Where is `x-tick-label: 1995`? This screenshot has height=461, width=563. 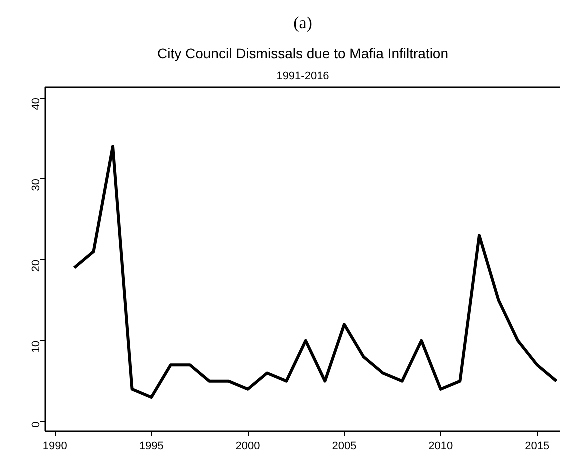
x-tick-label: 1995 is located at coordinates (151, 446).